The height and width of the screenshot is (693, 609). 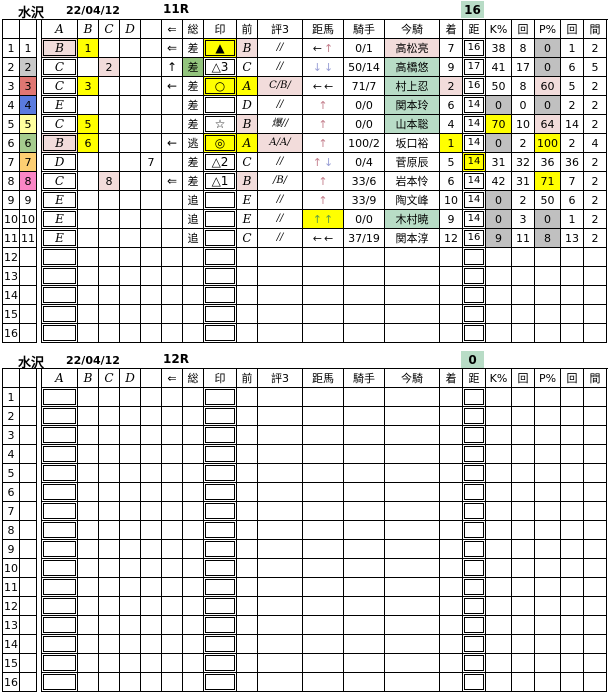 What do you see at coordinates (412, 181) in the screenshot?
I see `cell-jockey-name: 岩本怜` at bounding box center [412, 181].